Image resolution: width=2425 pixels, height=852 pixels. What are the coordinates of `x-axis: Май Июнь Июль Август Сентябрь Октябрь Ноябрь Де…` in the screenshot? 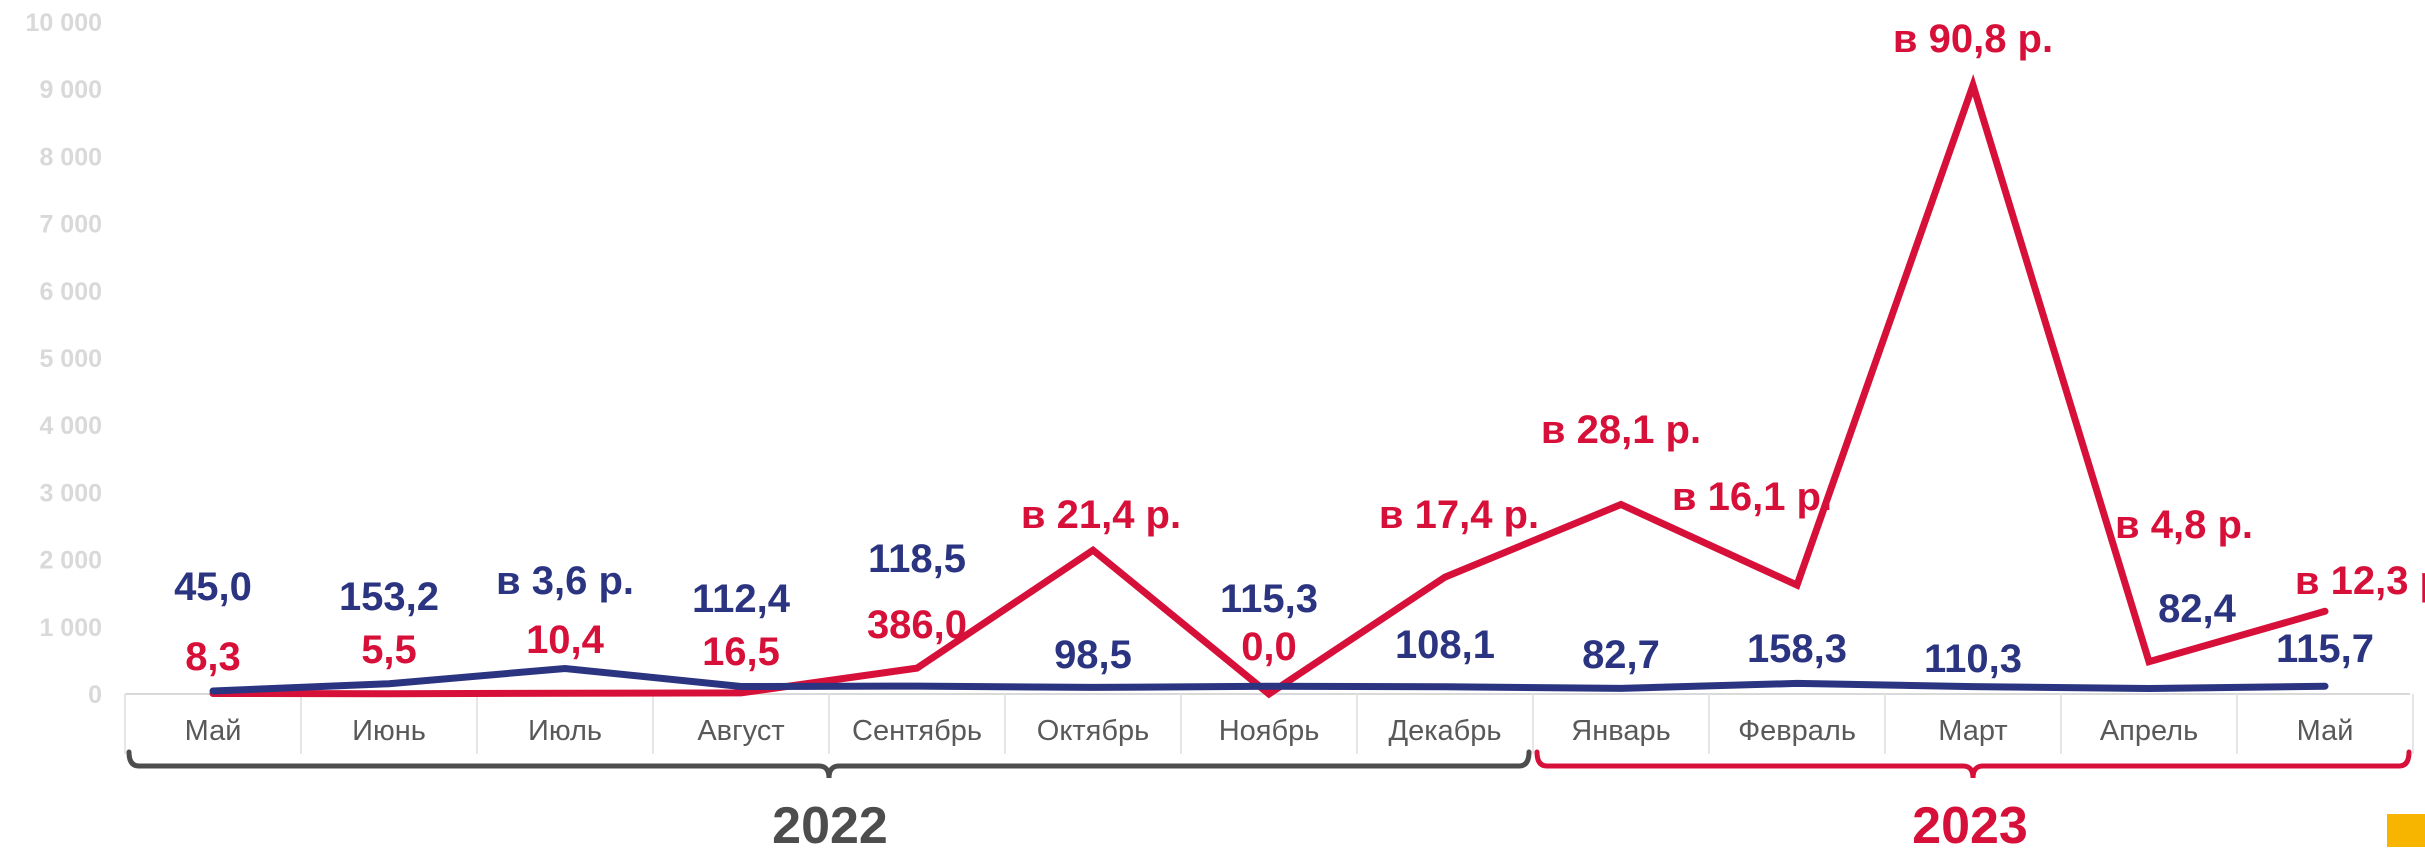 It's located at (1269, 723).